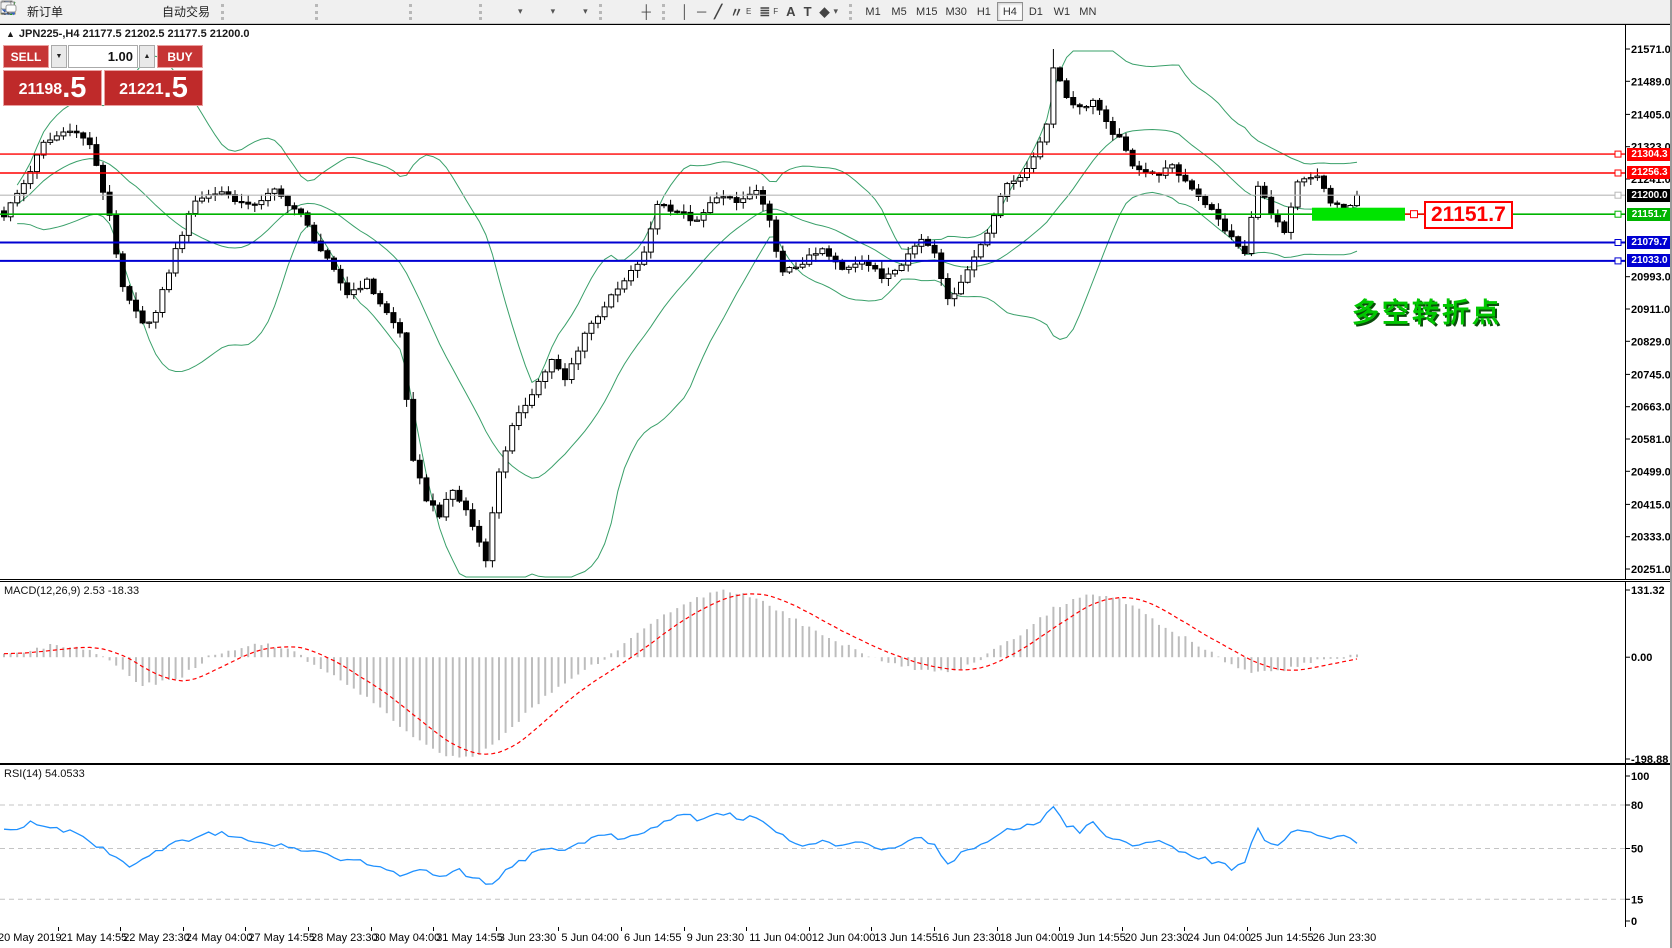 This screenshot has height=948, width=1672. Describe the element at coordinates (1009, 11) in the screenshot. I see `timeframe-button-h4: H4` at that location.